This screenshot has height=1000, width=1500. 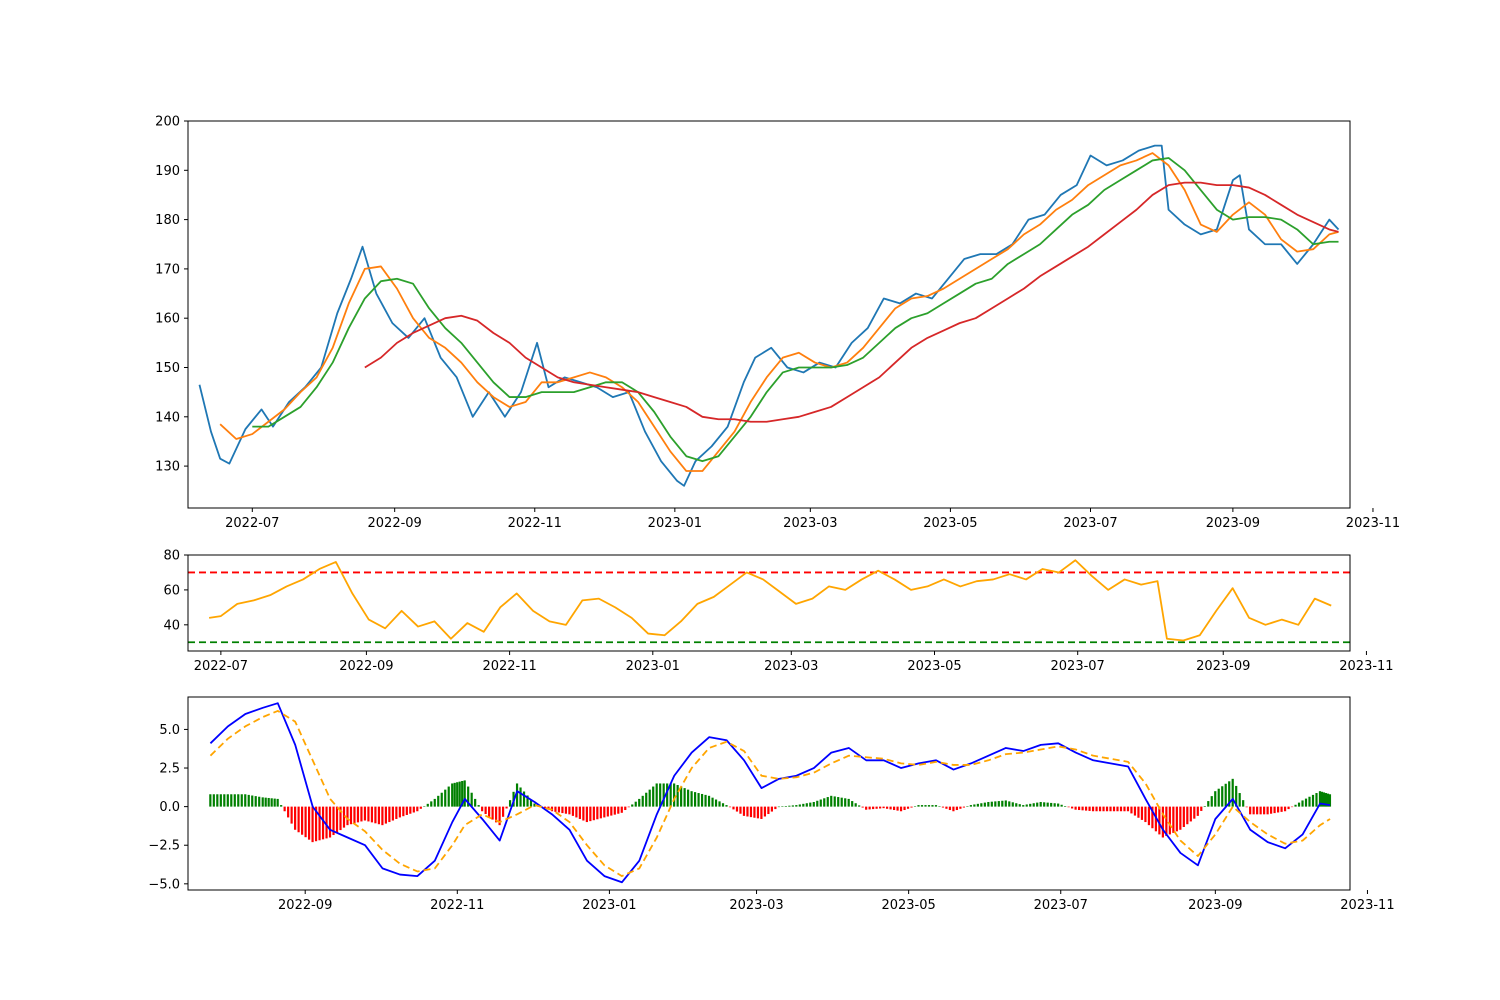 I want to click on price-xtick-label: 2022-09, so click(x=395, y=523).